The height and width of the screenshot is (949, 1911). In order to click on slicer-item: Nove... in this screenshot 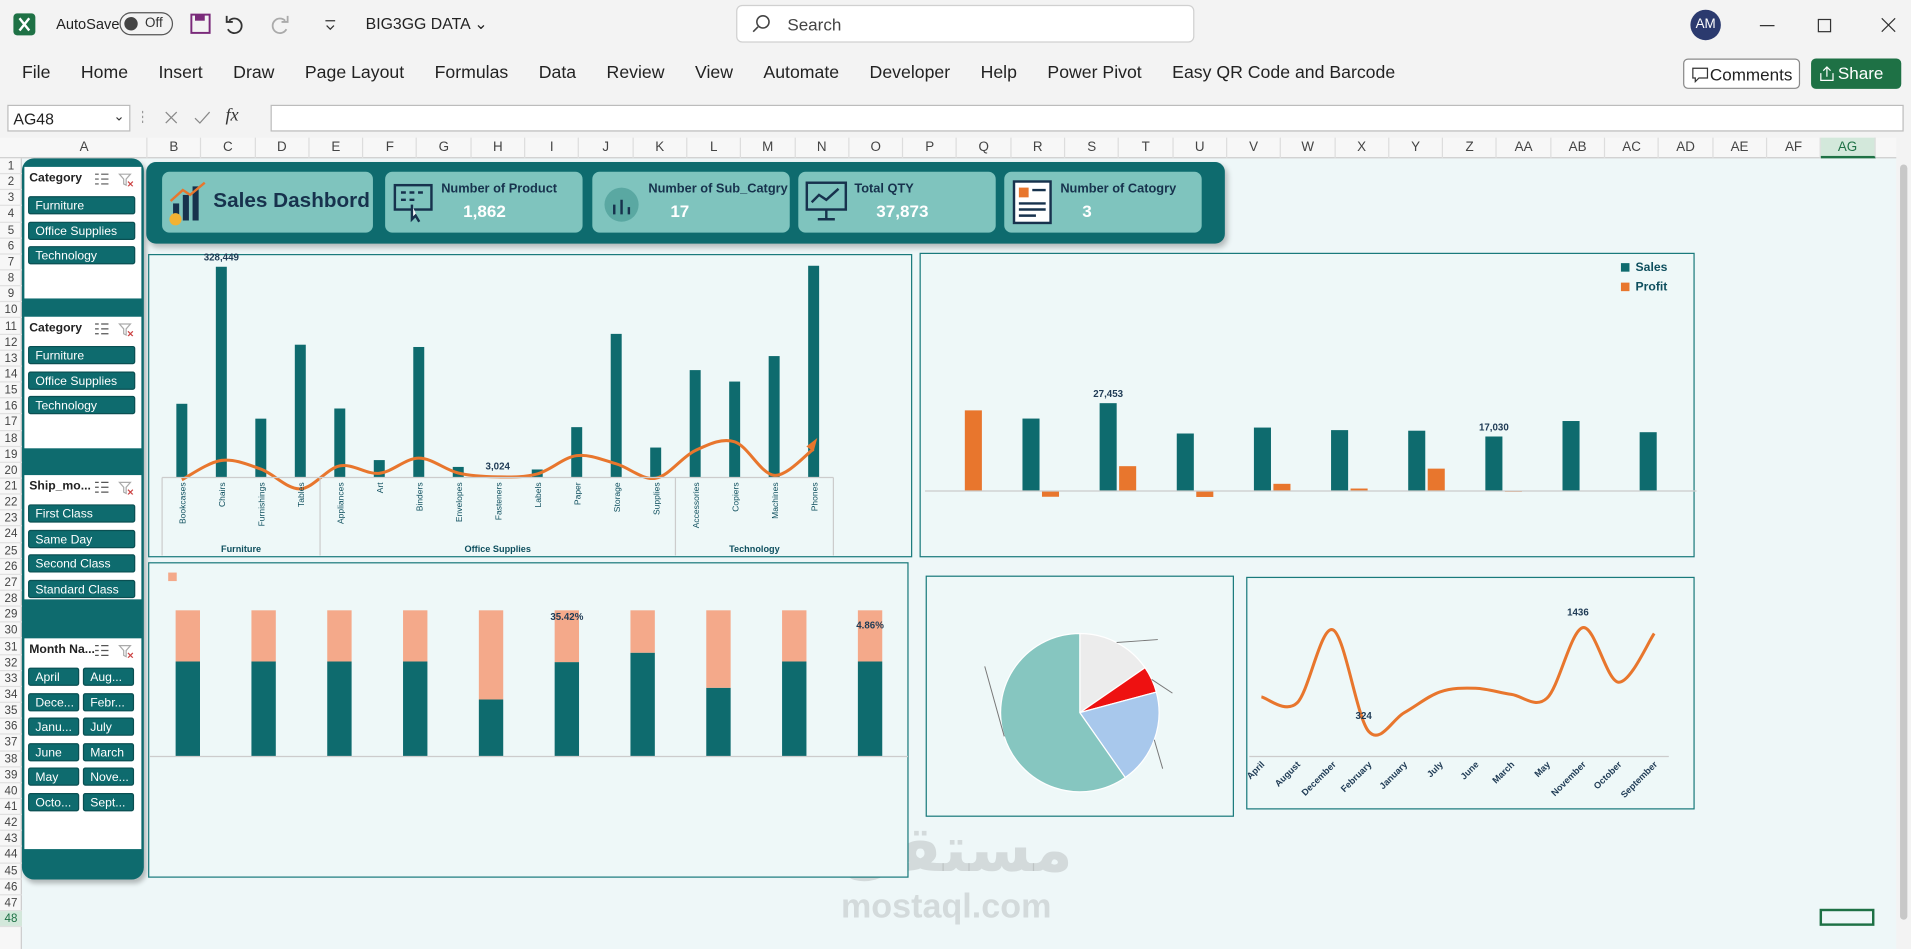, I will do `click(108, 777)`.